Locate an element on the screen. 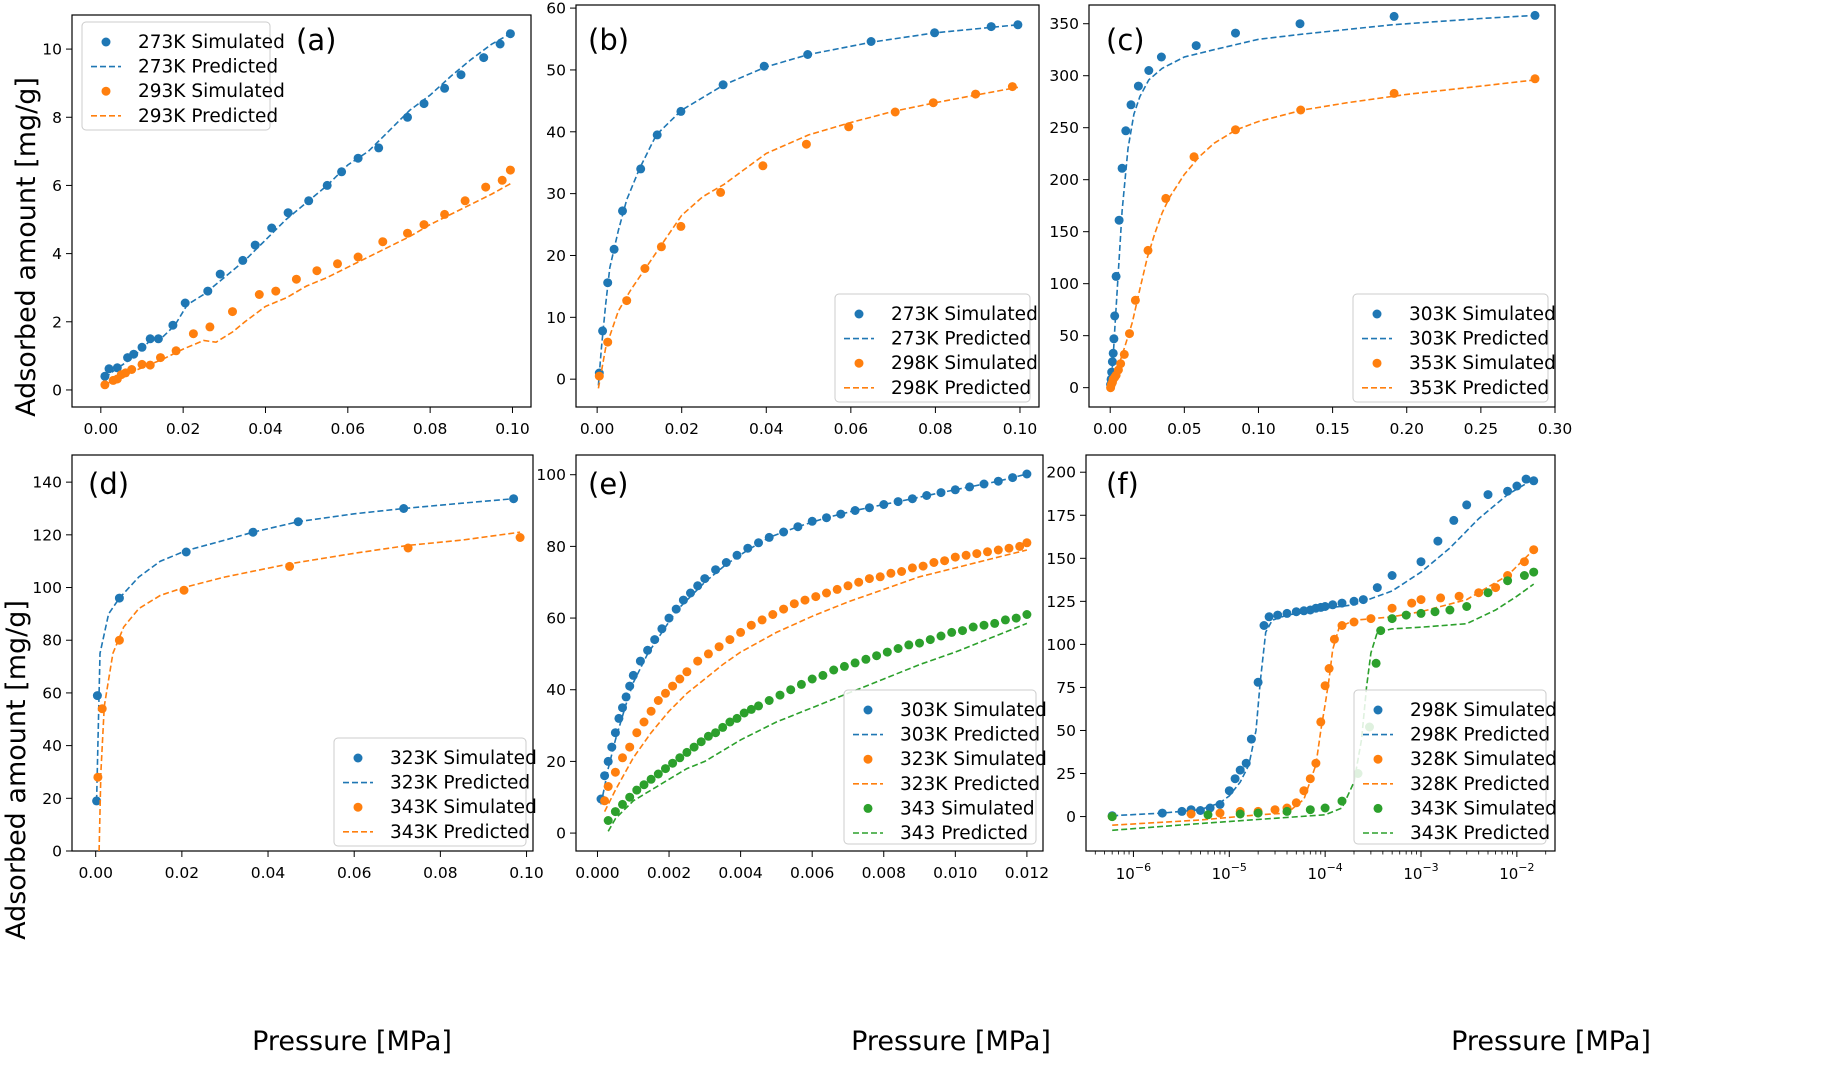 The width and height of the screenshot is (1839, 1073). x-tick-label: 0.000 is located at coordinates (597, 873).